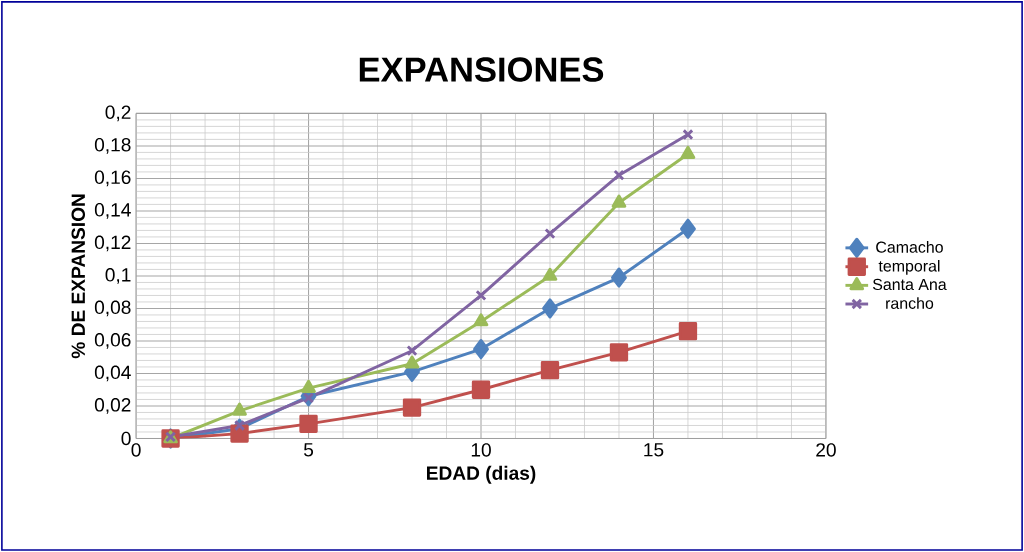 This screenshot has height=552, width=1024. Describe the element at coordinates (654, 450) in the screenshot. I see `x-tick-label: 15` at that location.